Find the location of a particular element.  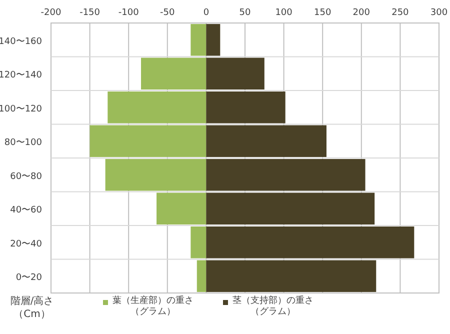

x-tick-label: 50 is located at coordinates (245, 13).